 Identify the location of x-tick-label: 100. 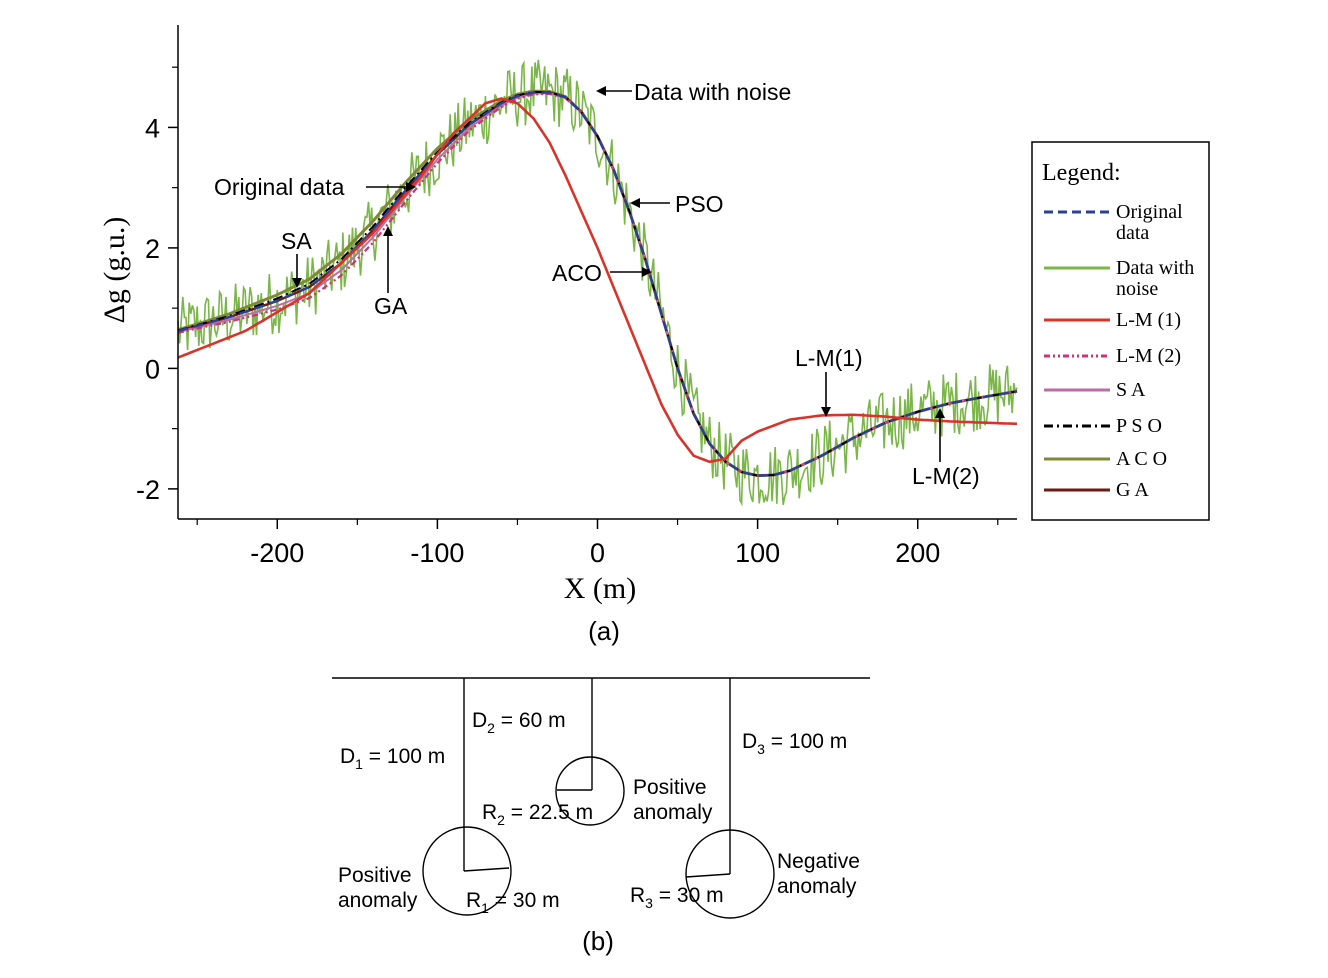
(757, 553).